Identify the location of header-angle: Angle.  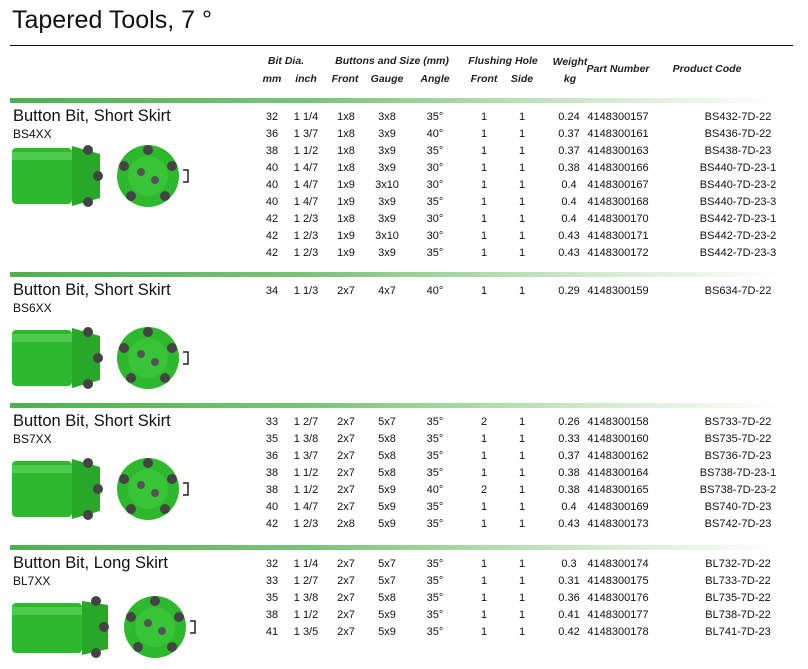
(435, 79).